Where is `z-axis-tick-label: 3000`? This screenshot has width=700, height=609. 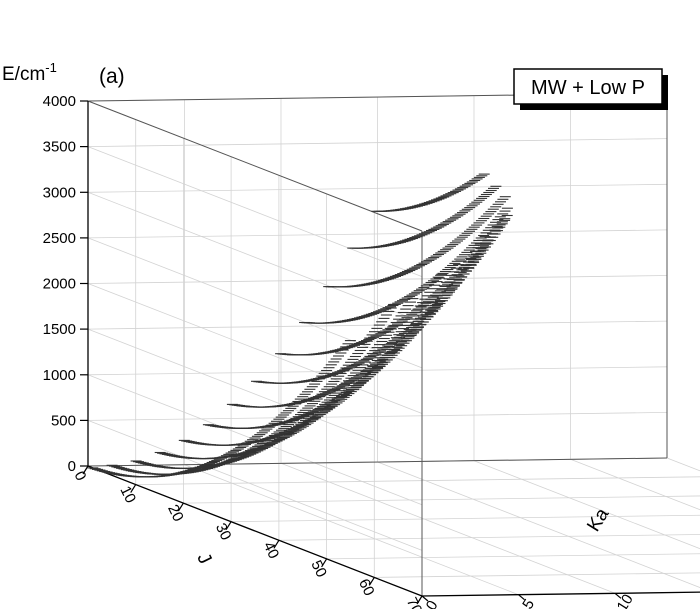 z-axis-tick-label: 3000 is located at coordinates (59, 192).